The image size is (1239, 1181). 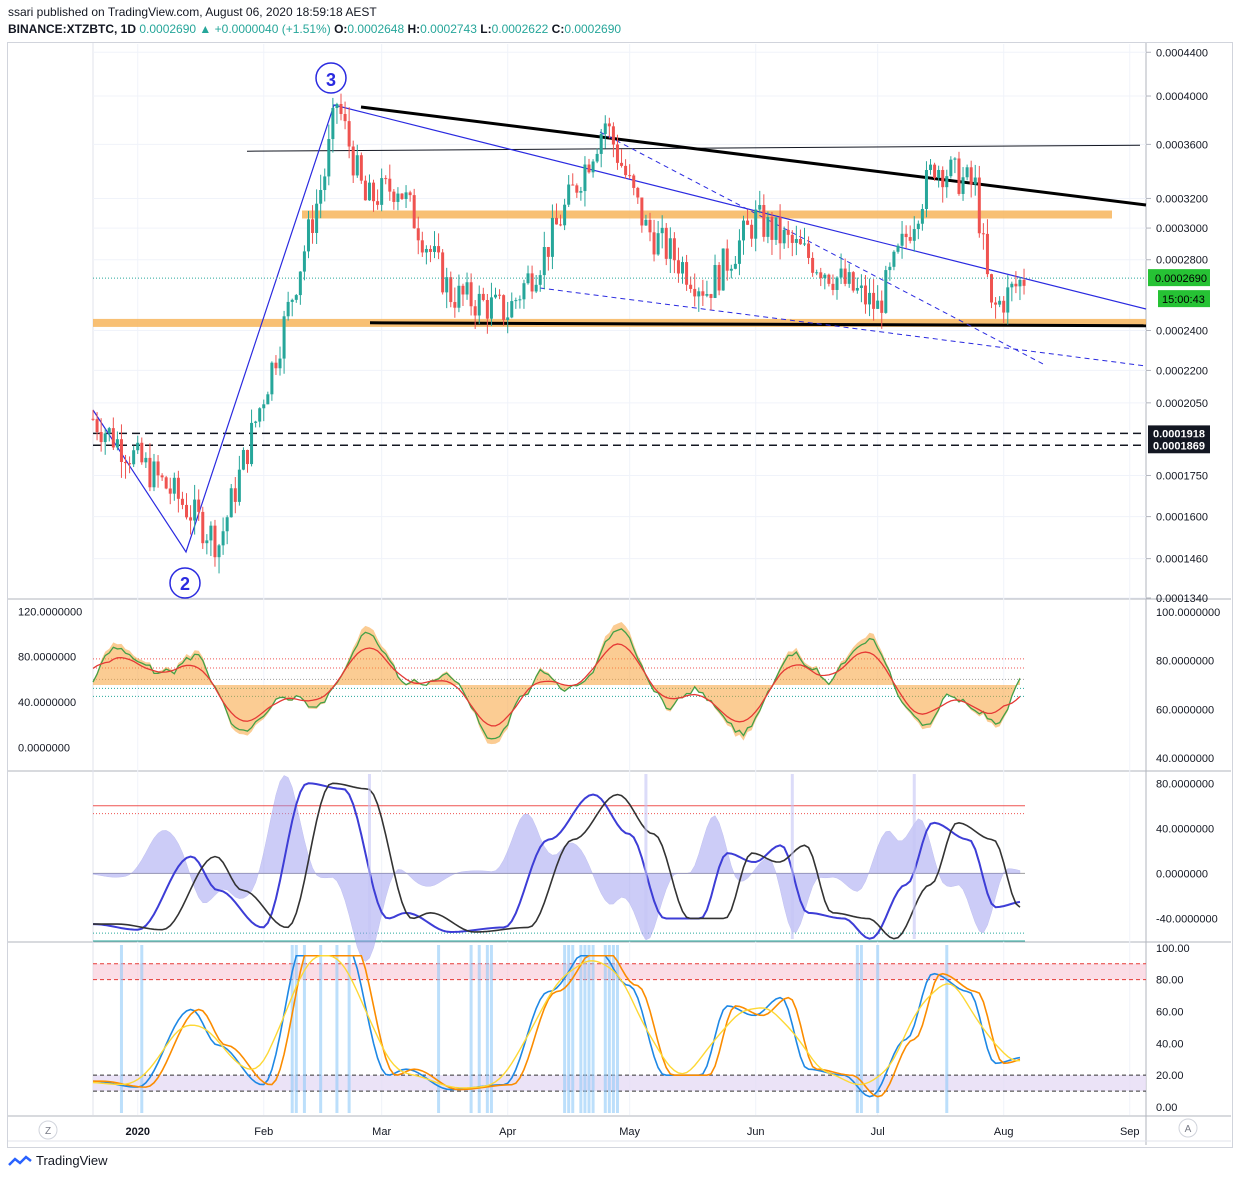 I want to click on osc1-left-label-3: 0.0000000, so click(x=44, y=748).